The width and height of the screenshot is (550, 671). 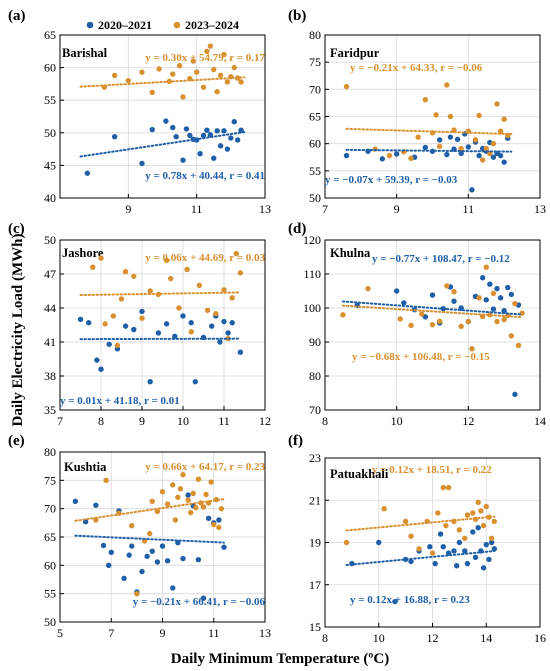 What do you see at coordinates (50, 35) in the screenshot?
I see `y-tick-label: 65` at bounding box center [50, 35].